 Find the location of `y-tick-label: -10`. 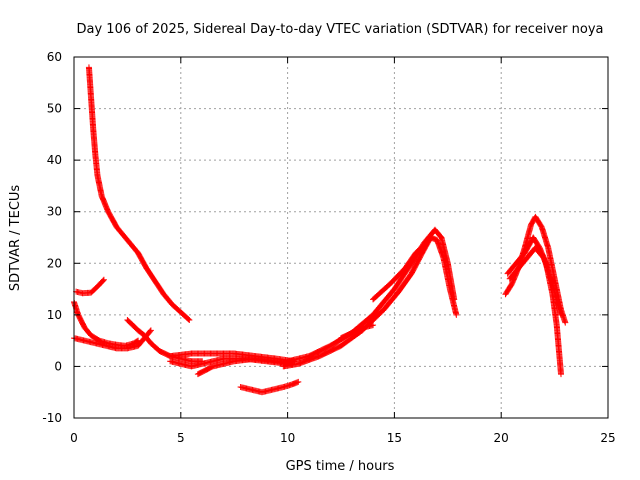

y-tick-label: -10 is located at coordinates (52, 418).